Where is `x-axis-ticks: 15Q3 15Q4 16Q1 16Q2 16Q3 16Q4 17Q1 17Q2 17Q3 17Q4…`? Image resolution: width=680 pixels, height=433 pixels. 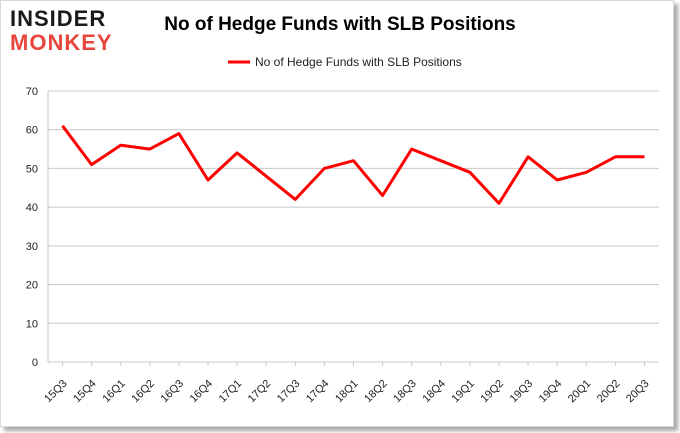
x-axis-ticks: 15Q3 15Q4 16Q1 16Q2 16Q3 16Q4 17Q1 17Q2 17Q3 17Q4… is located at coordinates (347, 384).